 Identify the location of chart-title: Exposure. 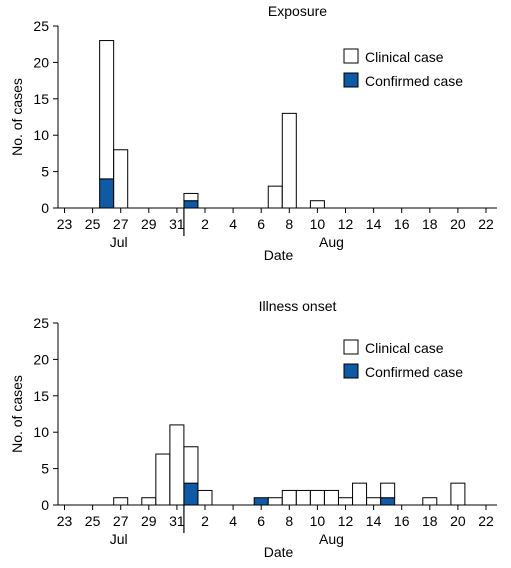
(297, 11).